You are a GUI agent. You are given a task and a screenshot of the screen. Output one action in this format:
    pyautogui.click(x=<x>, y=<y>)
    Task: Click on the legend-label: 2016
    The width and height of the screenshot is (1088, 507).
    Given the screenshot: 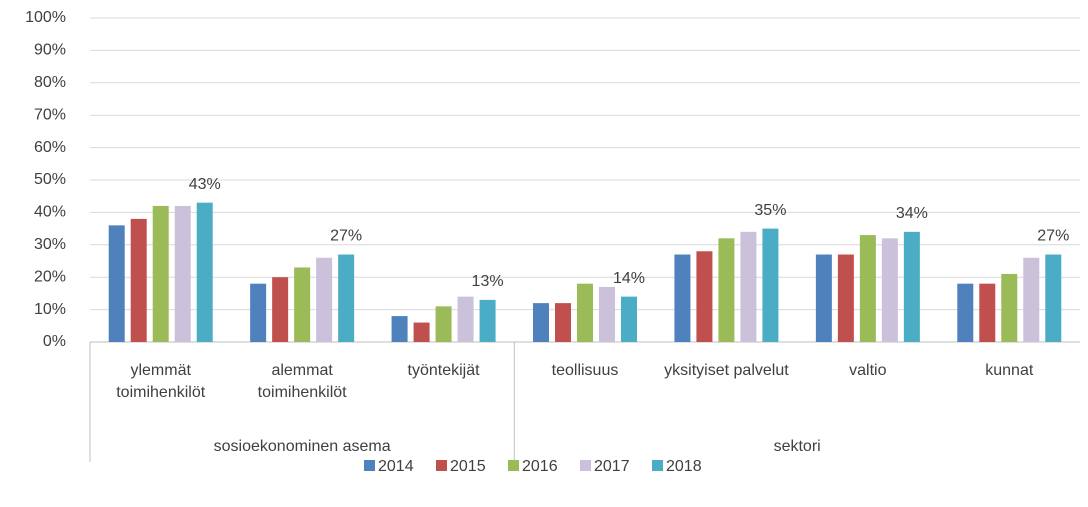 What is the action you would take?
    pyautogui.click(x=540, y=466)
    